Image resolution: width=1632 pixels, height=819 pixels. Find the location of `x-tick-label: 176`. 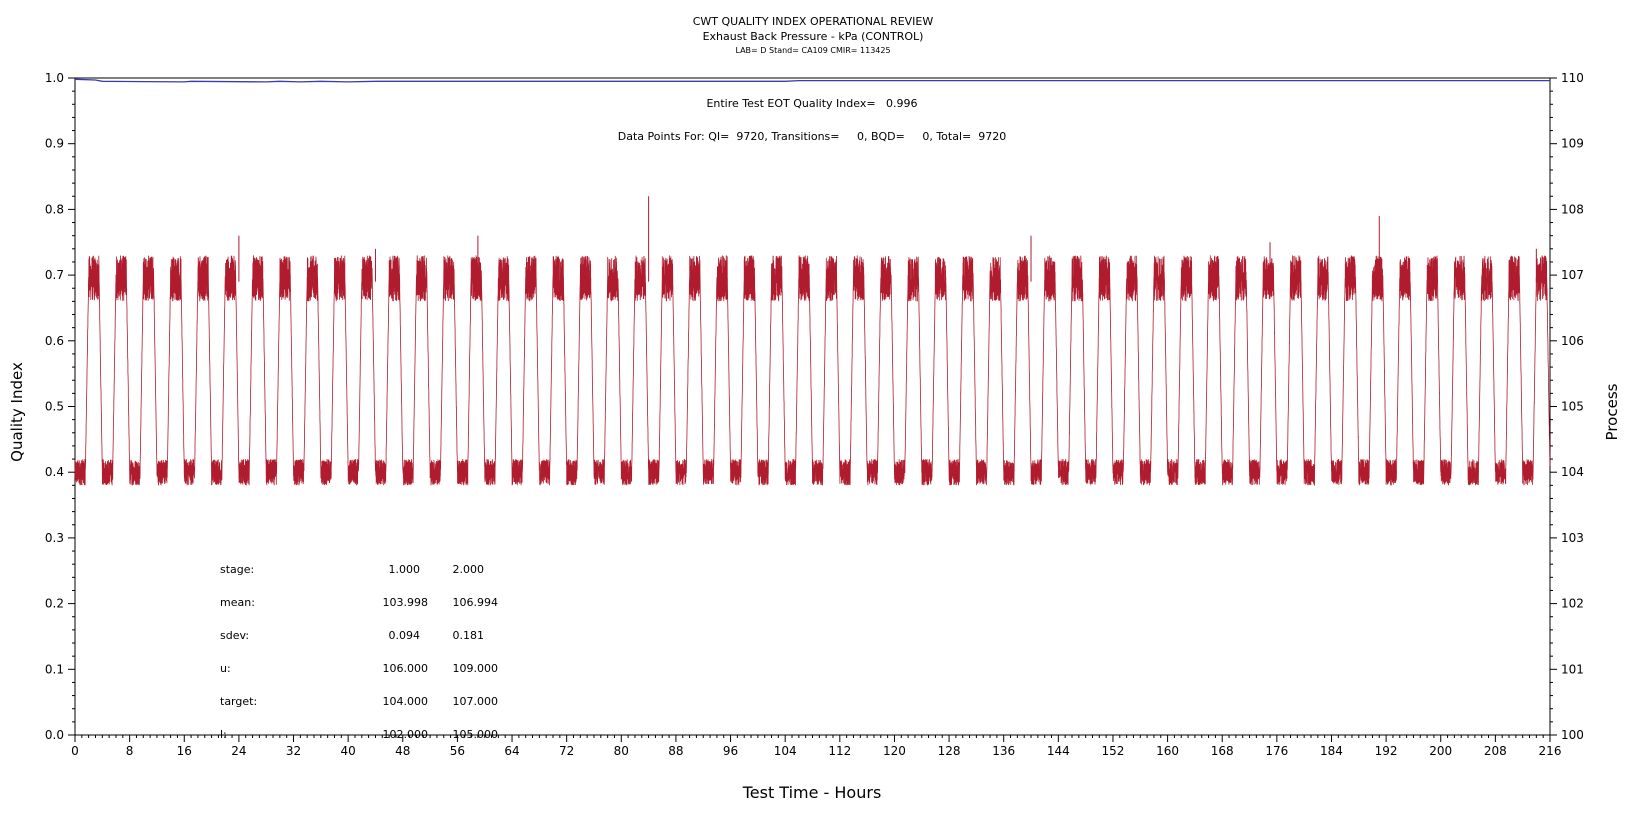

x-tick-label: 176 is located at coordinates (1276, 751).